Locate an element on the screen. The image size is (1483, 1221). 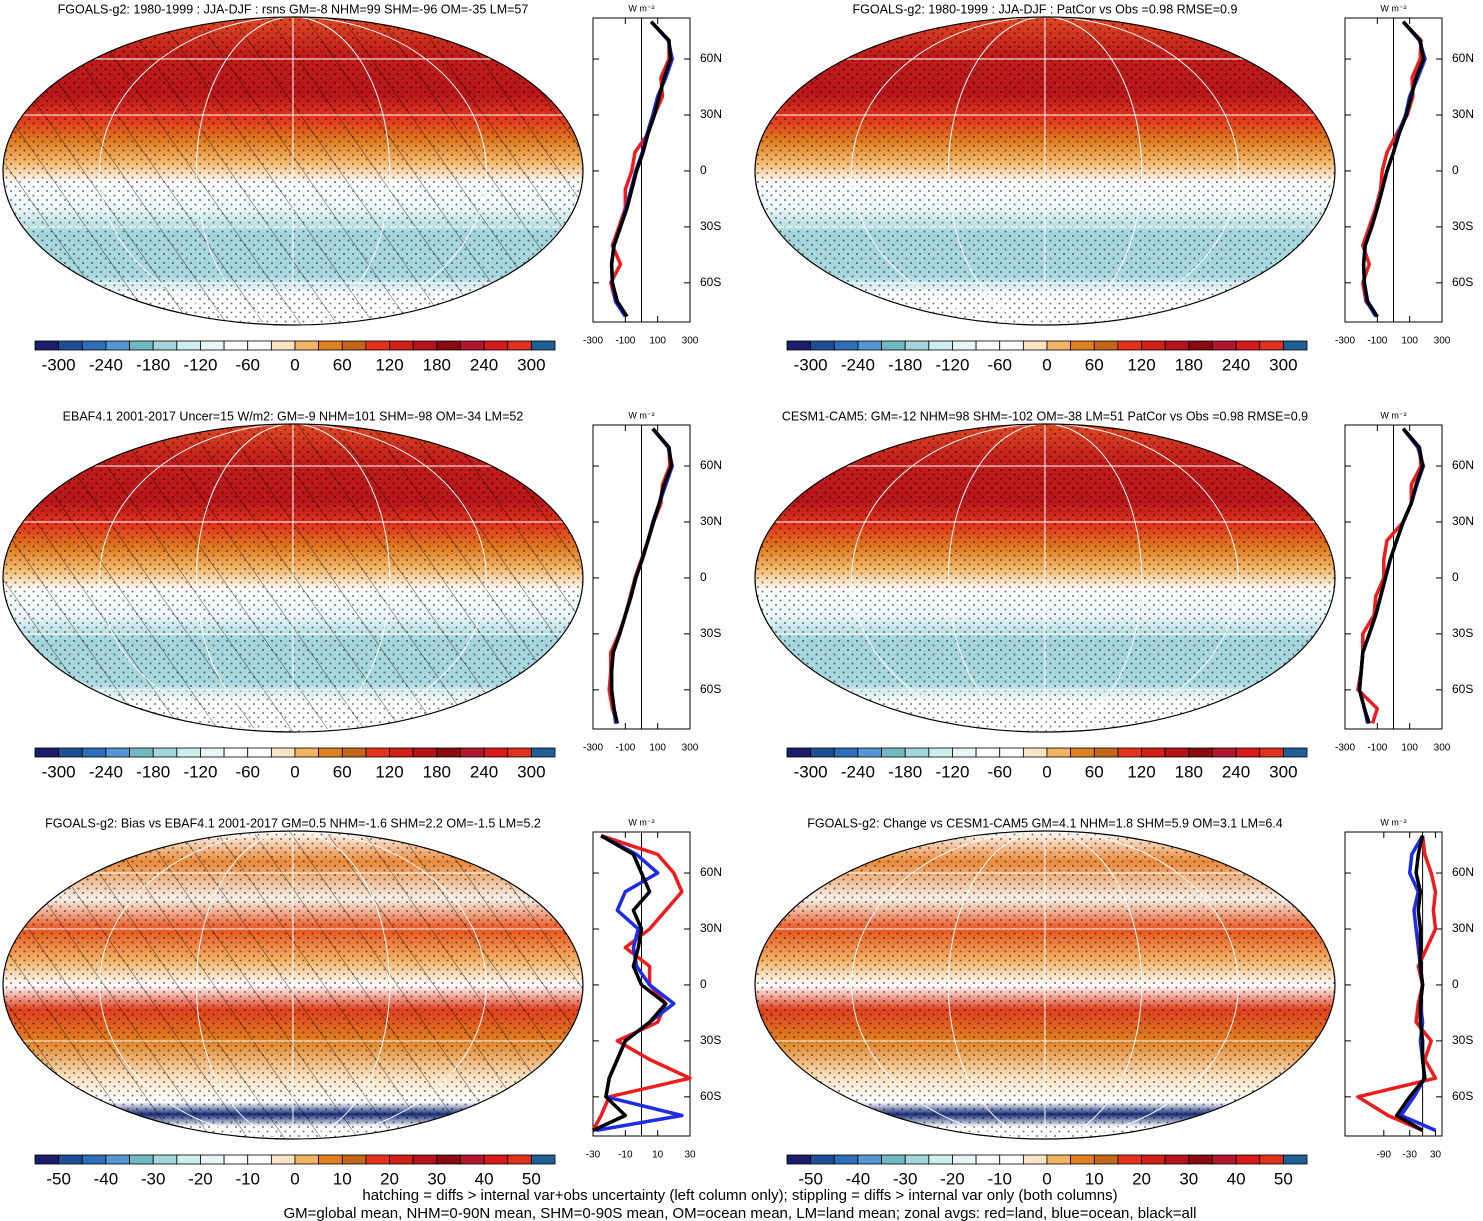
colorbar-label: 30 is located at coordinates (1188, 1178).